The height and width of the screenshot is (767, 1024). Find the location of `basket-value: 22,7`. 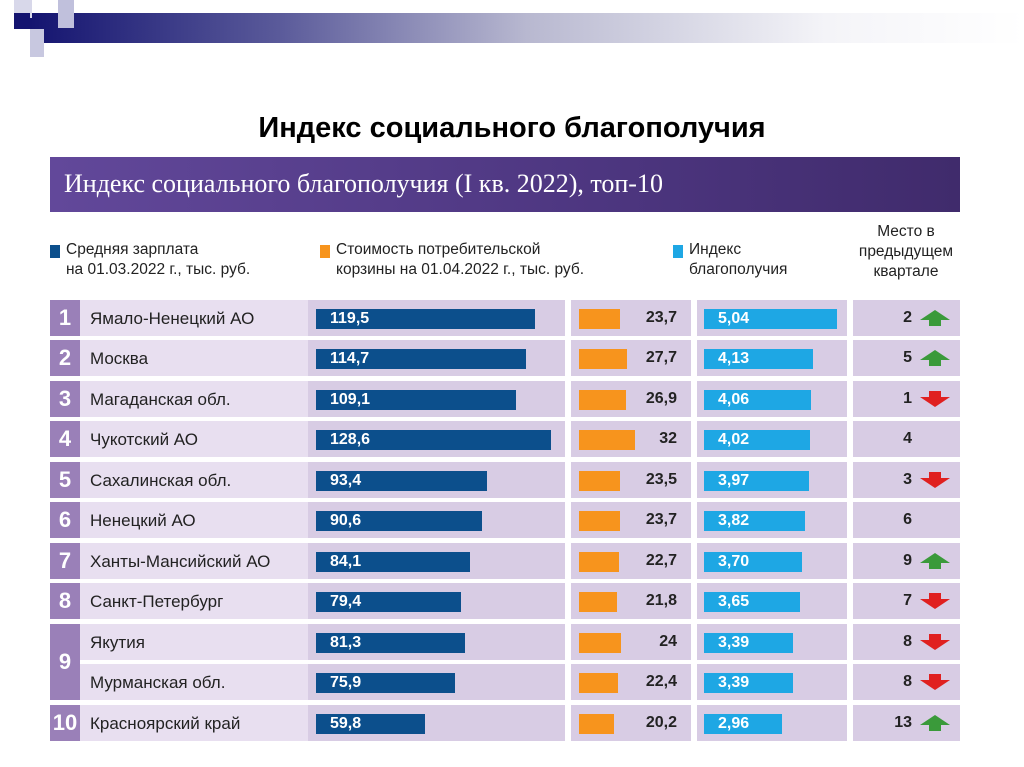

basket-value: 22,7 is located at coordinates (661, 560).